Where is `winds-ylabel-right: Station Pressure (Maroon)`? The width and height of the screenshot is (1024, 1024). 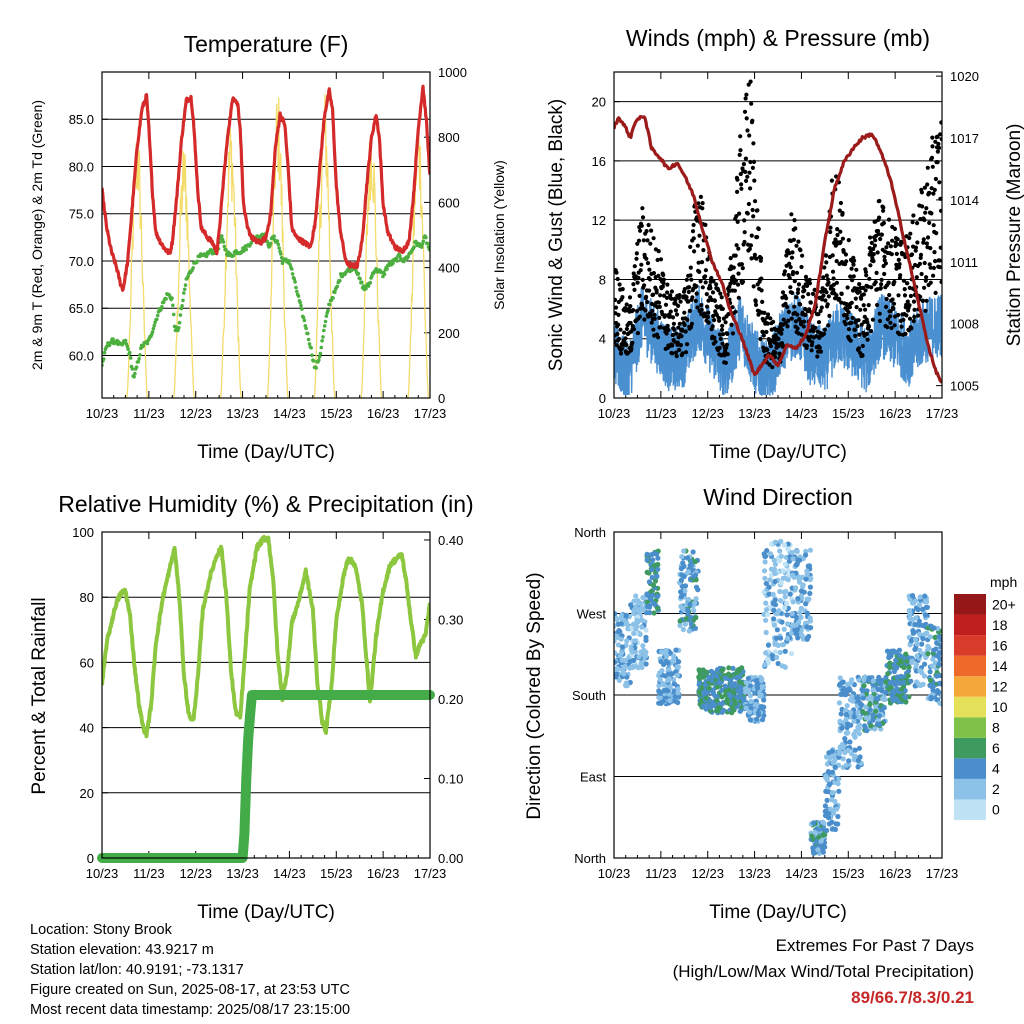 winds-ylabel-right: Station Pressure (Maroon) is located at coordinates (1014, 235).